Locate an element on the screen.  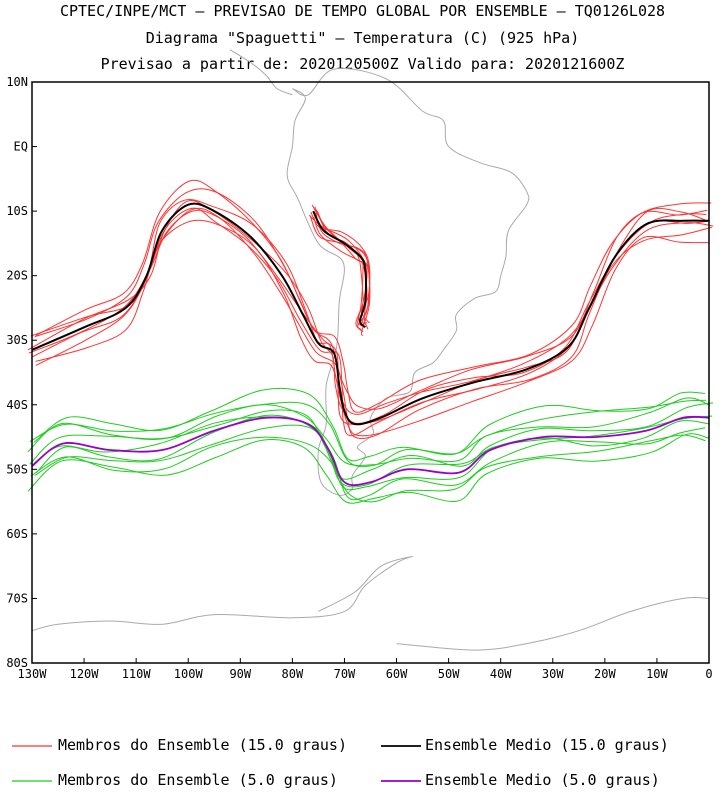
mean-5-isotherm is located at coordinates (370, 451).